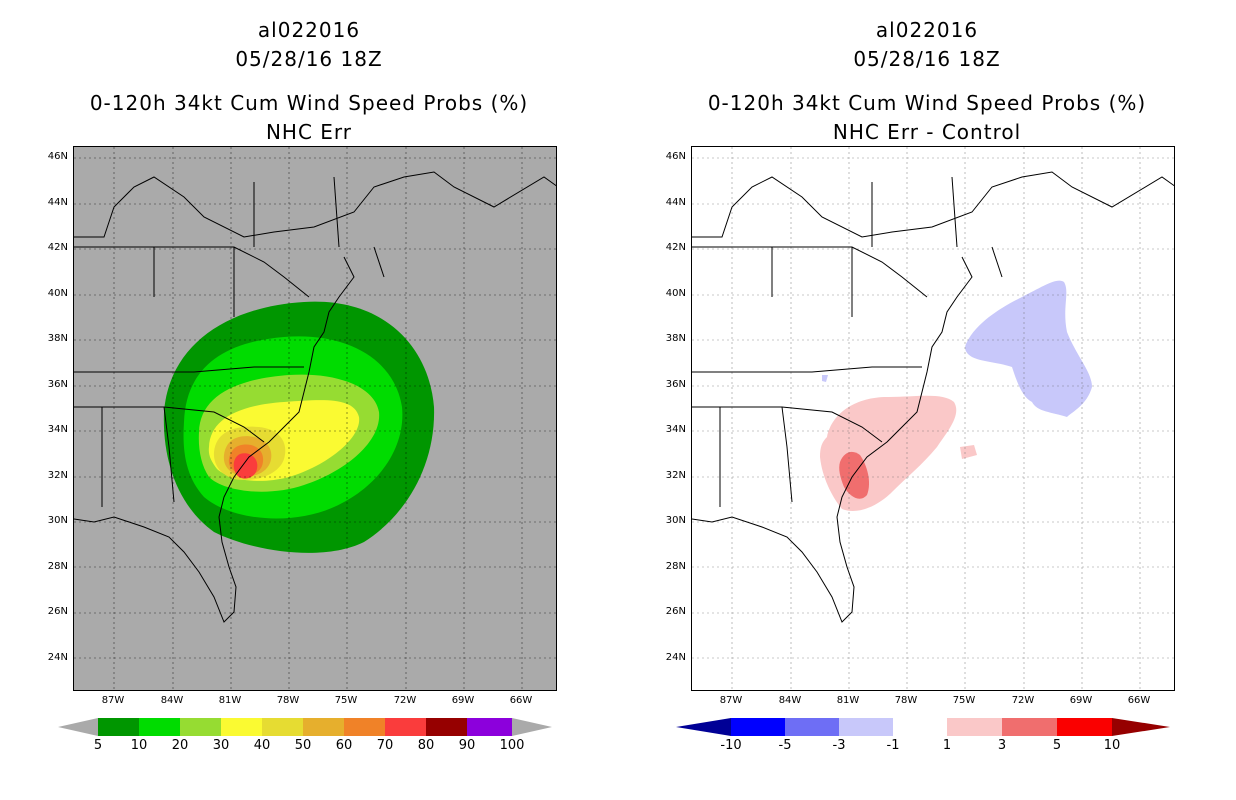 This screenshot has height=800, width=1236. Describe the element at coordinates (180, 745) in the screenshot. I see `colorbar-label: 20` at that location.